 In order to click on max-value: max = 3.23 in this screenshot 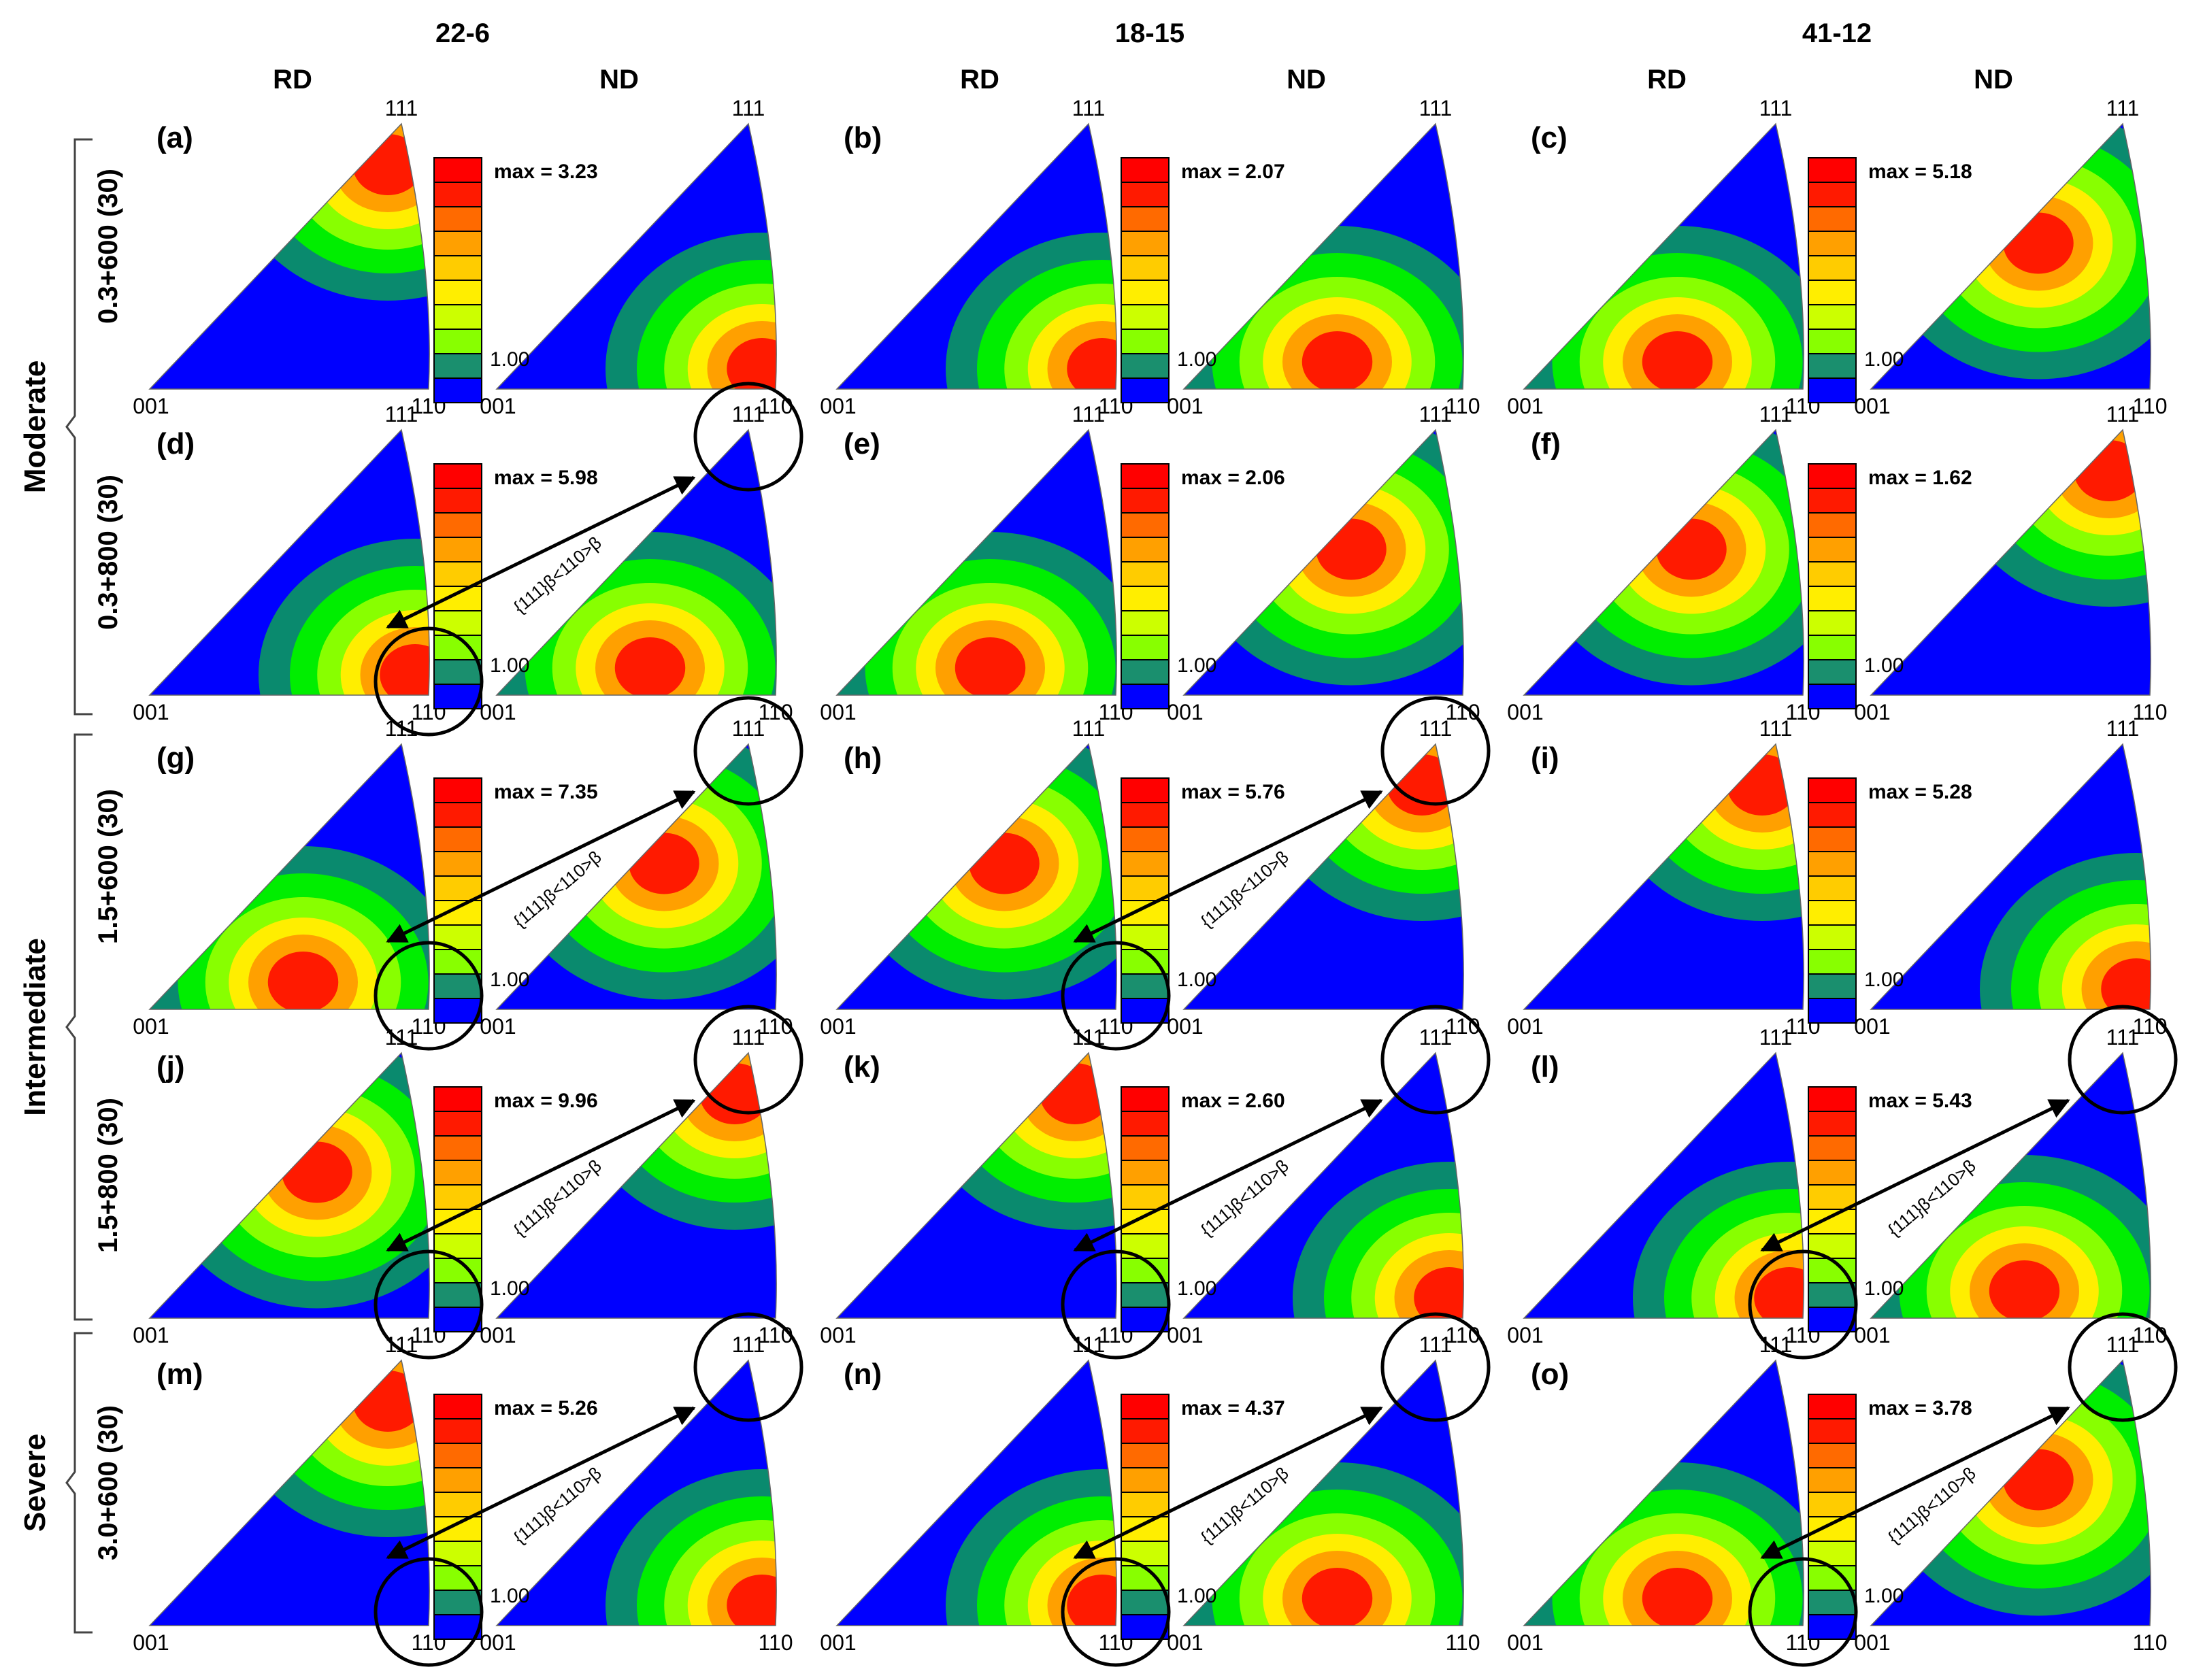, I will do `click(546, 172)`.